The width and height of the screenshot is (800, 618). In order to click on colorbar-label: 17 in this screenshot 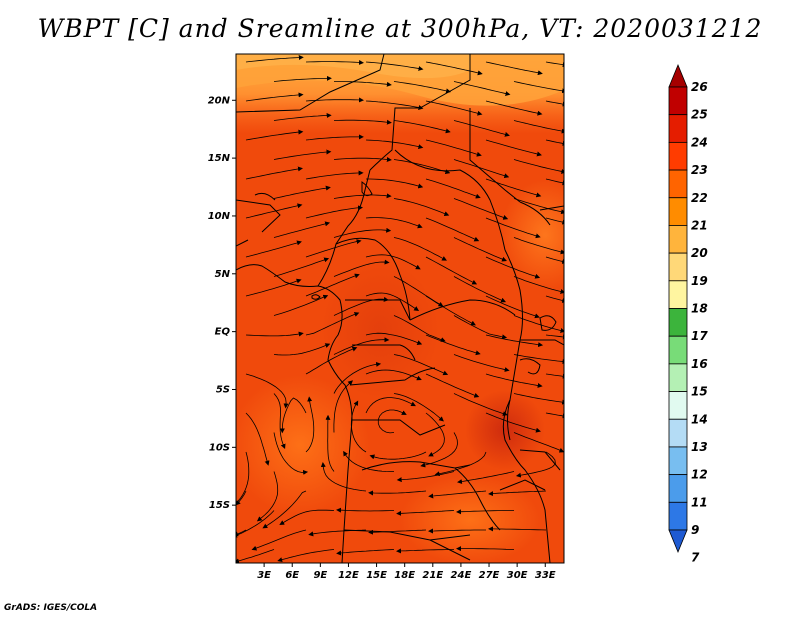, I will do `click(699, 336)`.